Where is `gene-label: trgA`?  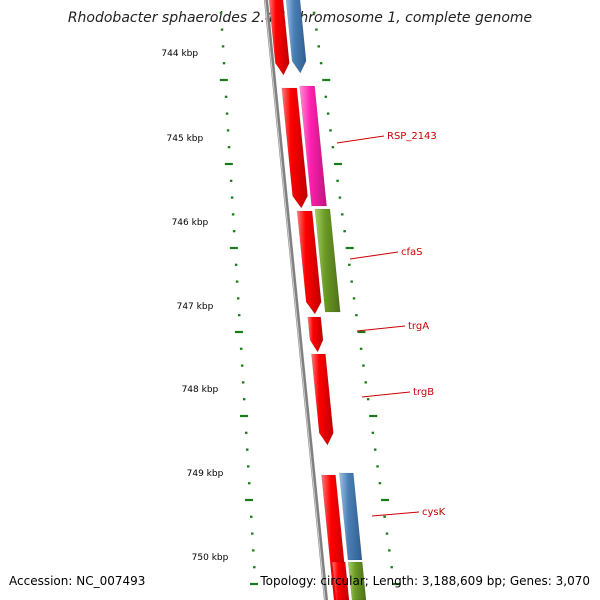 gene-label: trgA is located at coordinates (418, 326).